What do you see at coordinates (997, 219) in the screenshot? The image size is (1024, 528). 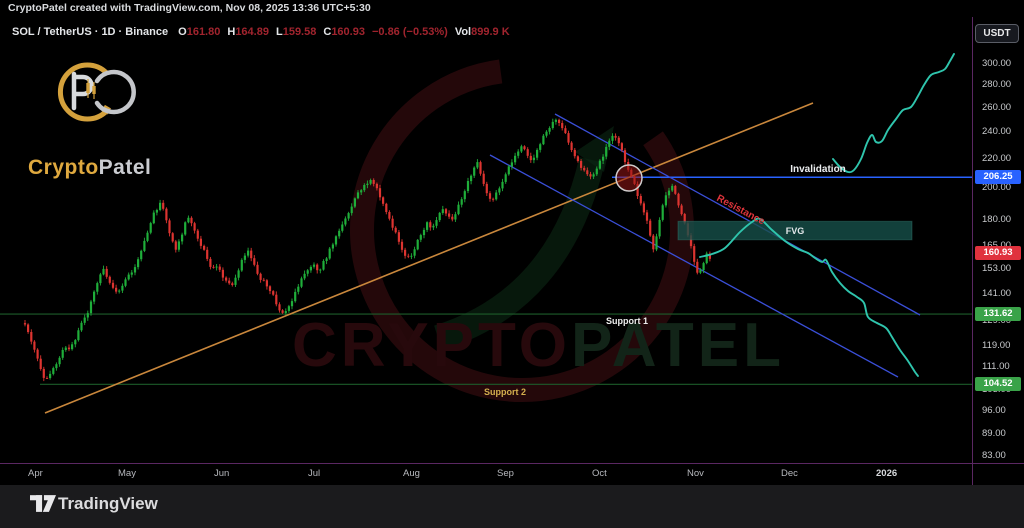 I see `price-tick: 180.00` at bounding box center [997, 219].